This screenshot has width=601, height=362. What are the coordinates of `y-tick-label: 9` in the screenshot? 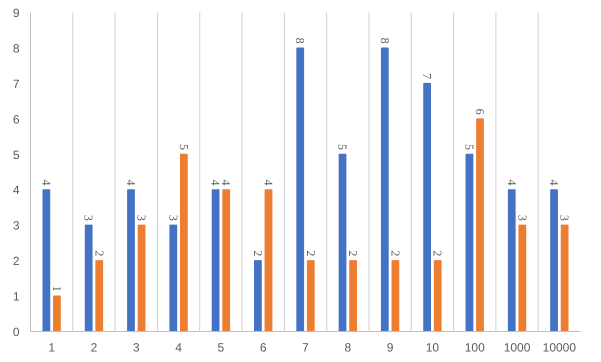 It's located at (16, 13).